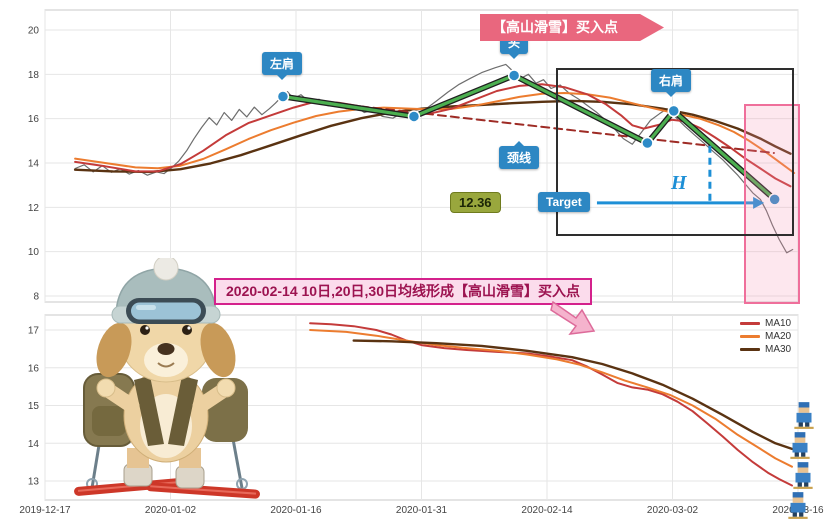 This screenshot has height=520, width=836. Describe the element at coordinates (679, 183) in the screenshot. I see `height-measure-label: H` at that location.